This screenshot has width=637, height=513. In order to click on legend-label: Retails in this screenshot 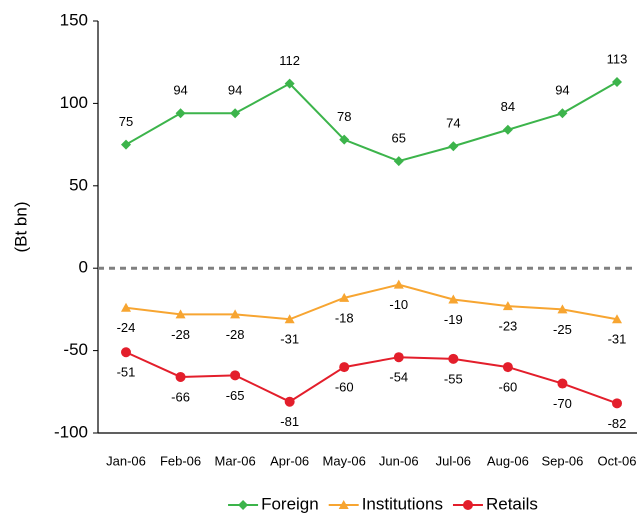, I will do `click(512, 503)`.